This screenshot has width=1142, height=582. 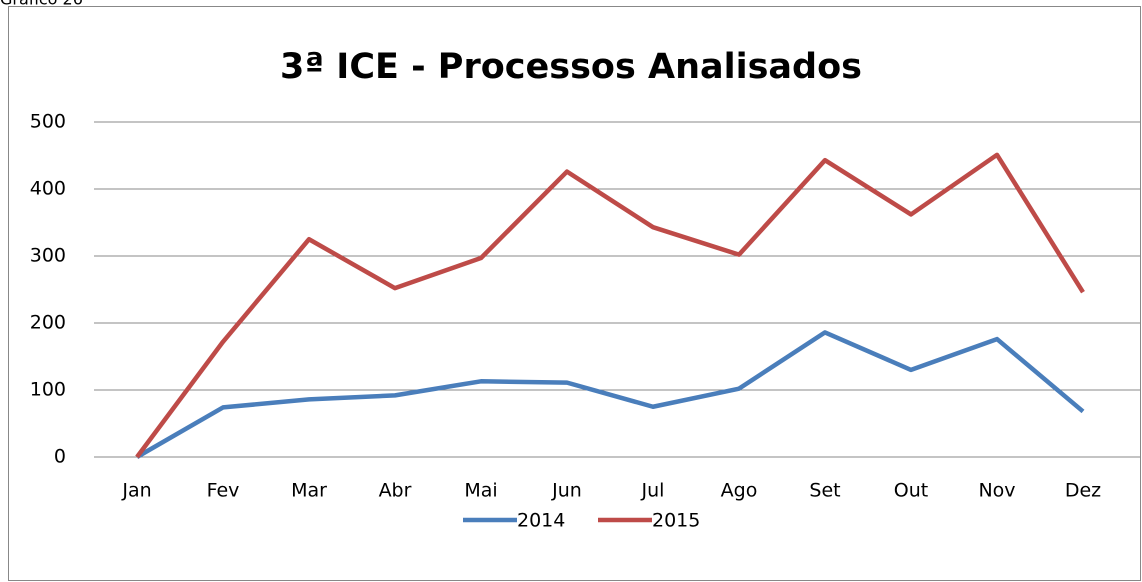 I want to click on x-tick-label: Mai, so click(x=480, y=491).